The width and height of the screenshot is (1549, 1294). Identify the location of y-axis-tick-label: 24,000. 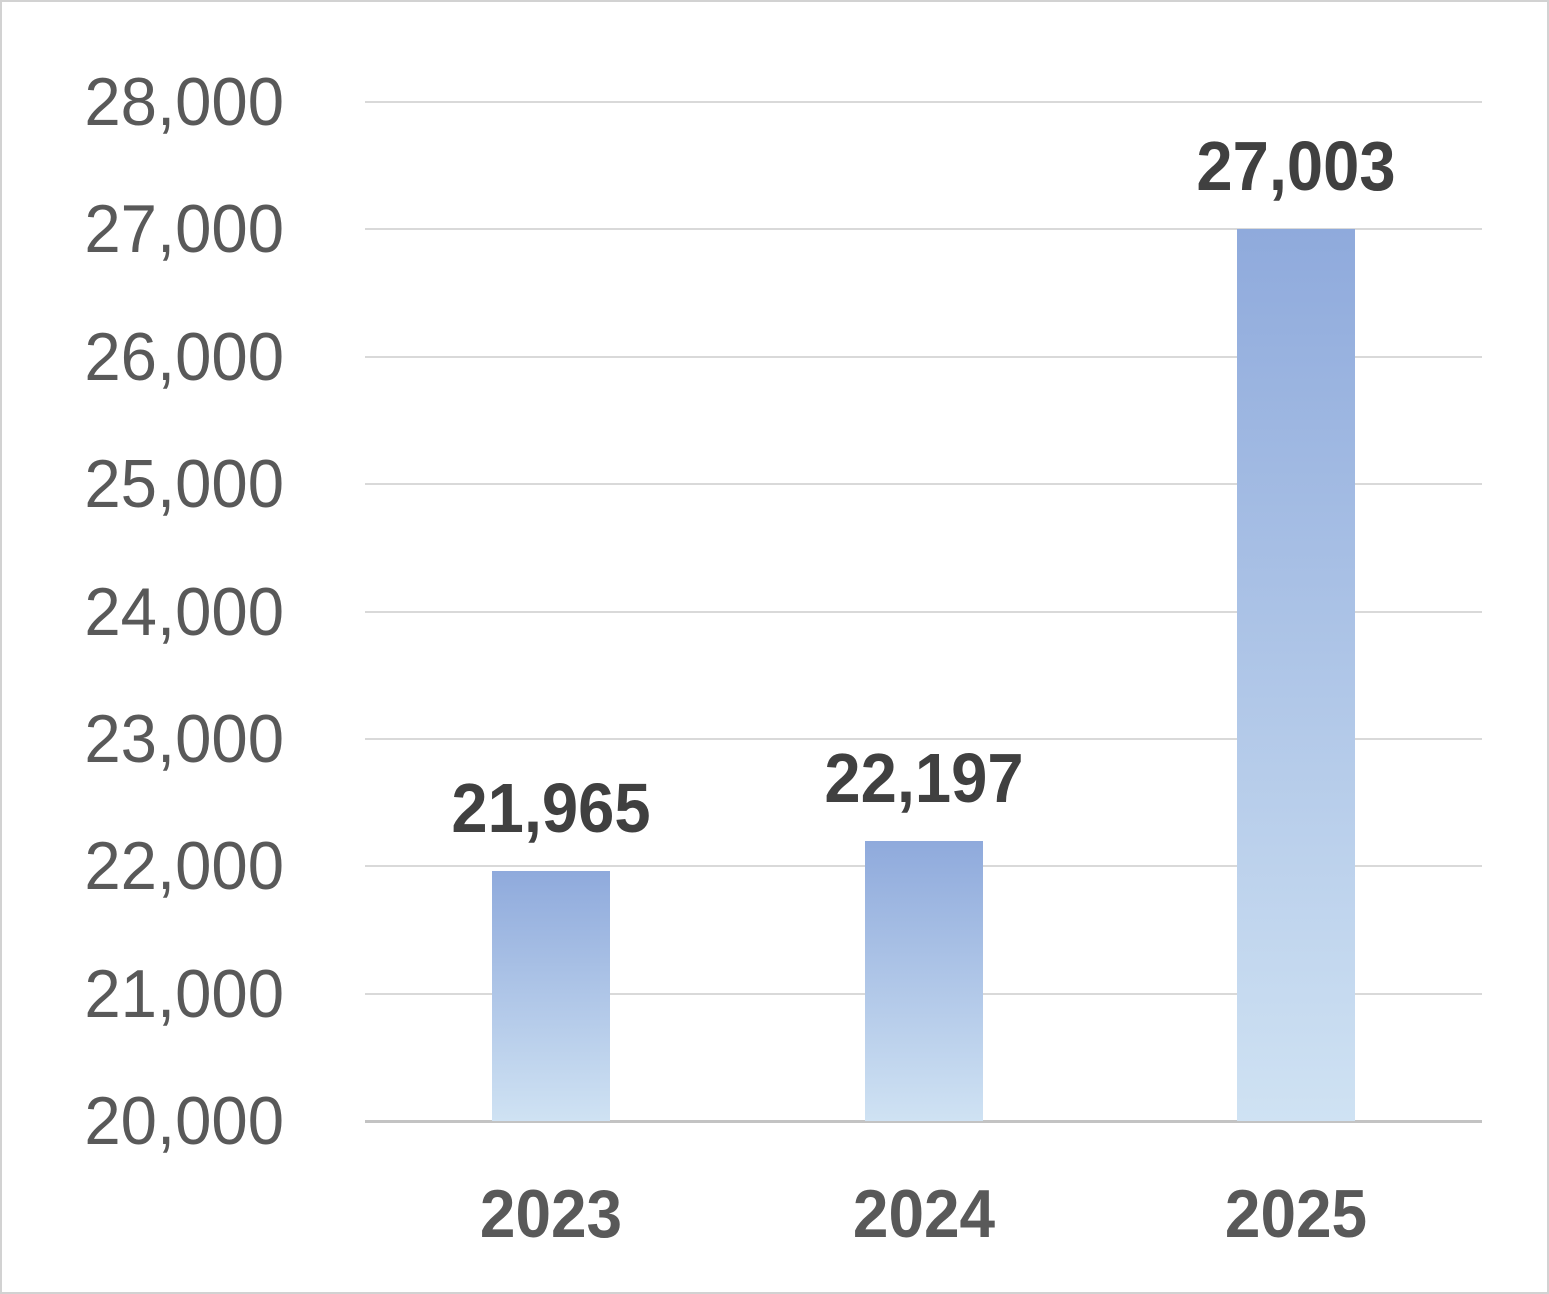
(184, 611).